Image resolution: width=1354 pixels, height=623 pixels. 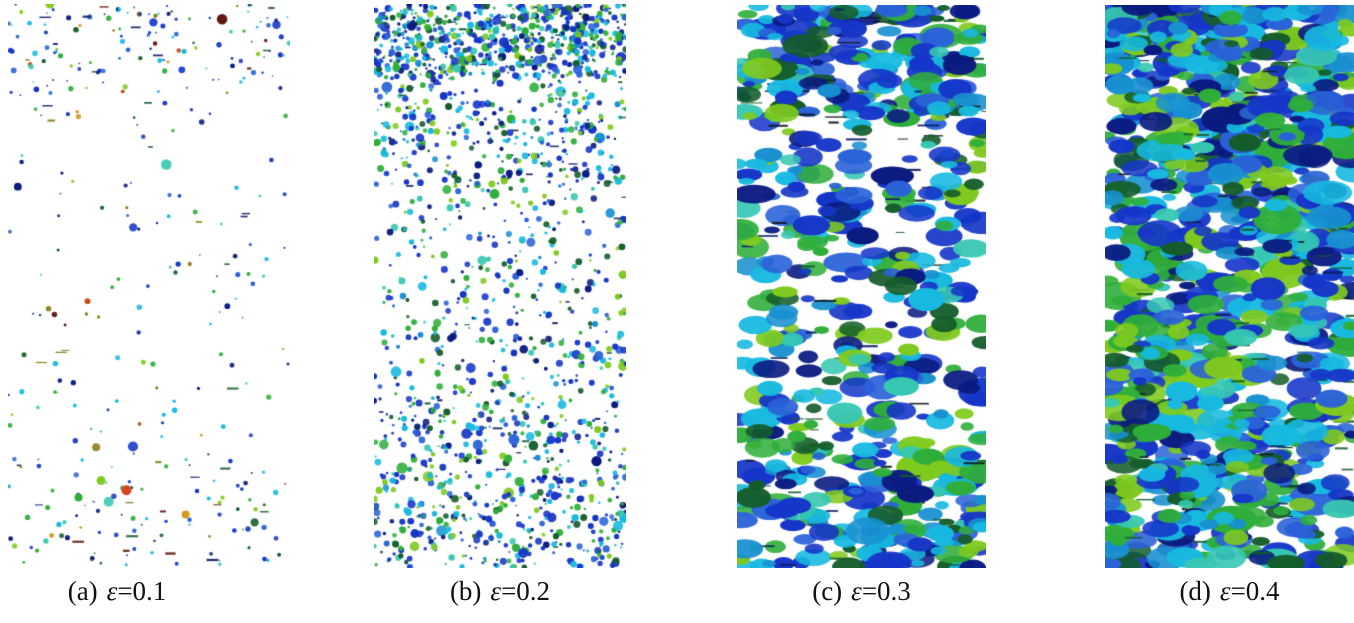 What do you see at coordinates (142, 591) in the screenshot?
I see `panel-a-caption-value: =0.1` at bounding box center [142, 591].